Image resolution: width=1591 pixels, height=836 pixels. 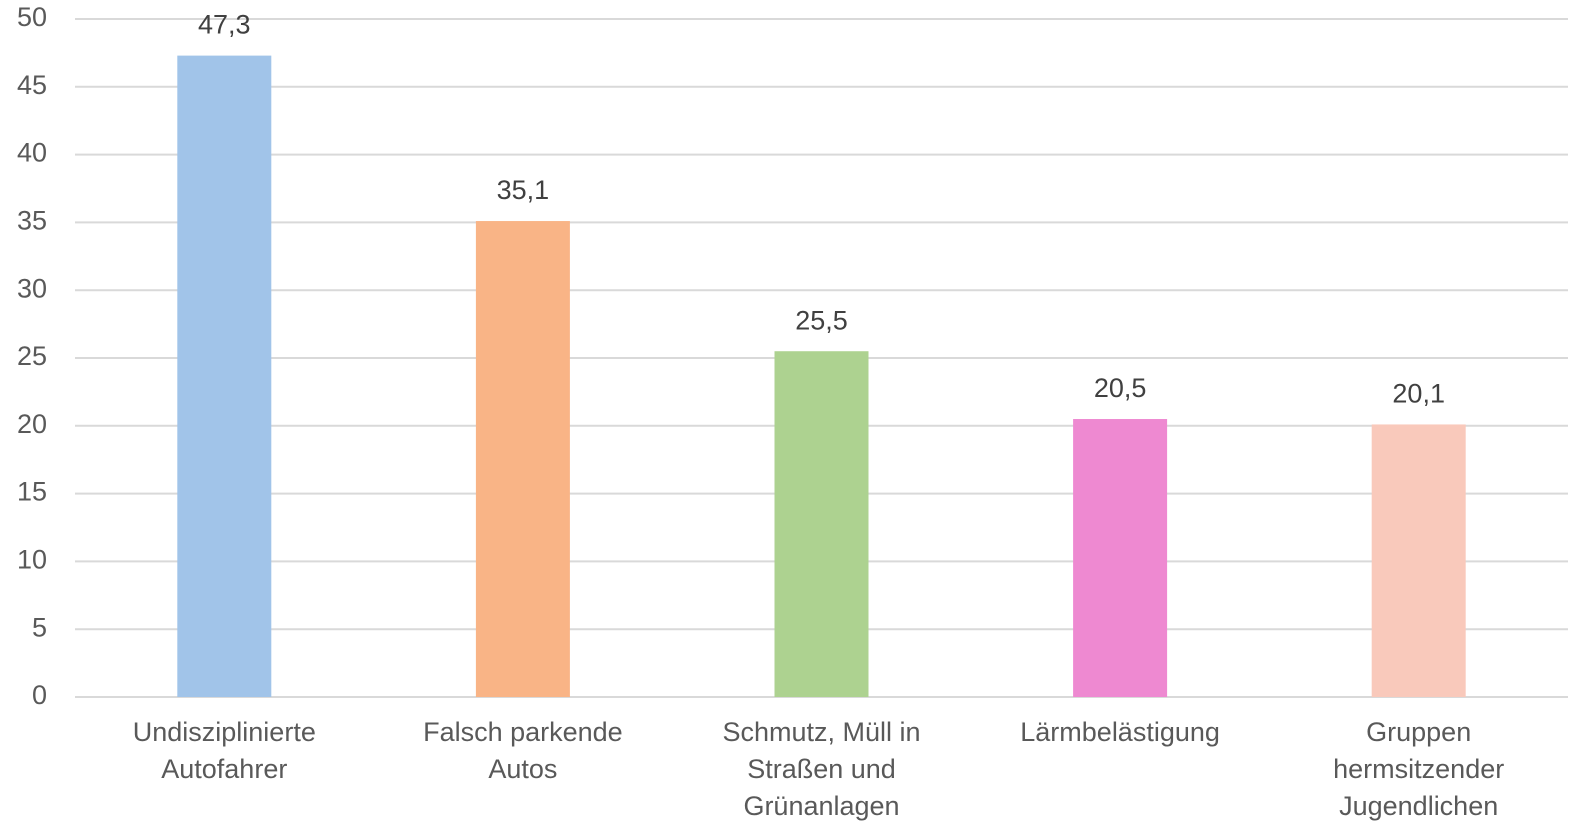 What do you see at coordinates (39, 627) in the screenshot?
I see `y-tick-label: 5` at bounding box center [39, 627].